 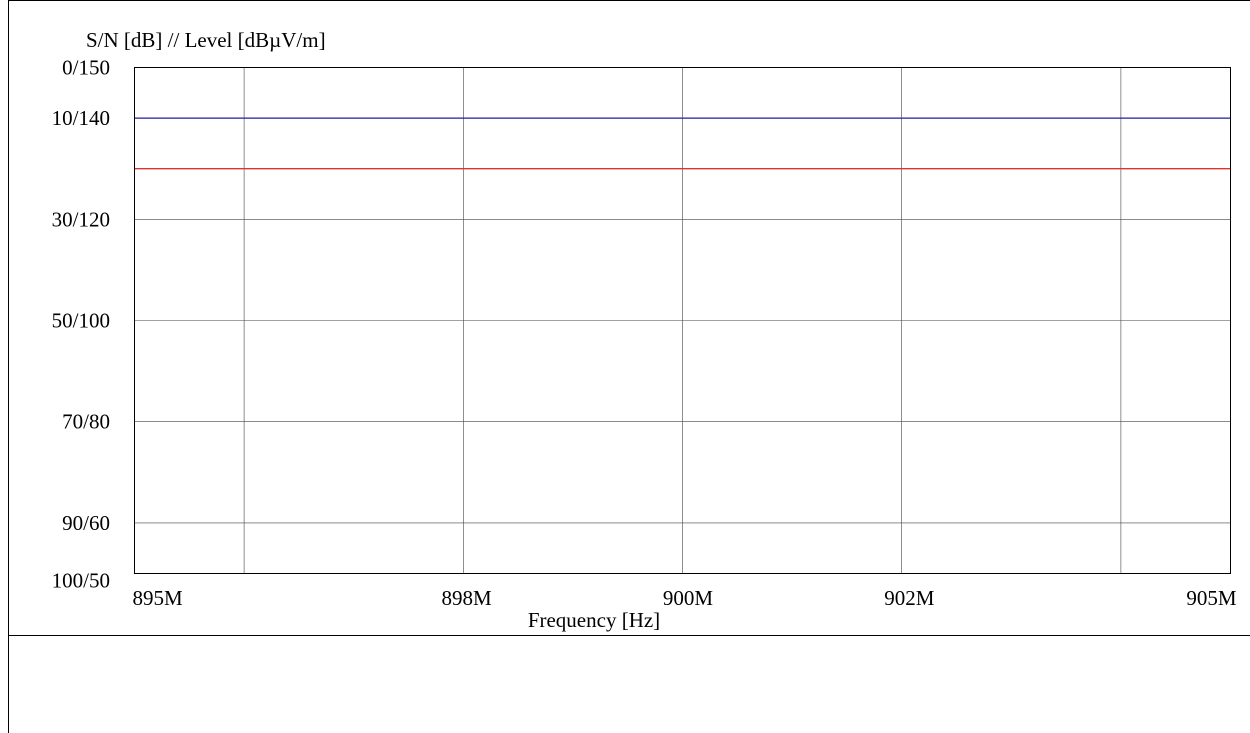 What do you see at coordinates (86, 523) in the screenshot?
I see `y-tick-label-5: 90/60` at bounding box center [86, 523].